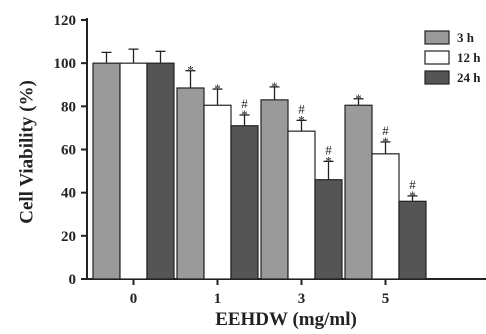  What do you see at coordinates (469, 77) in the screenshot?
I see `legend-label: 24 h` at bounding box center [469, 77].